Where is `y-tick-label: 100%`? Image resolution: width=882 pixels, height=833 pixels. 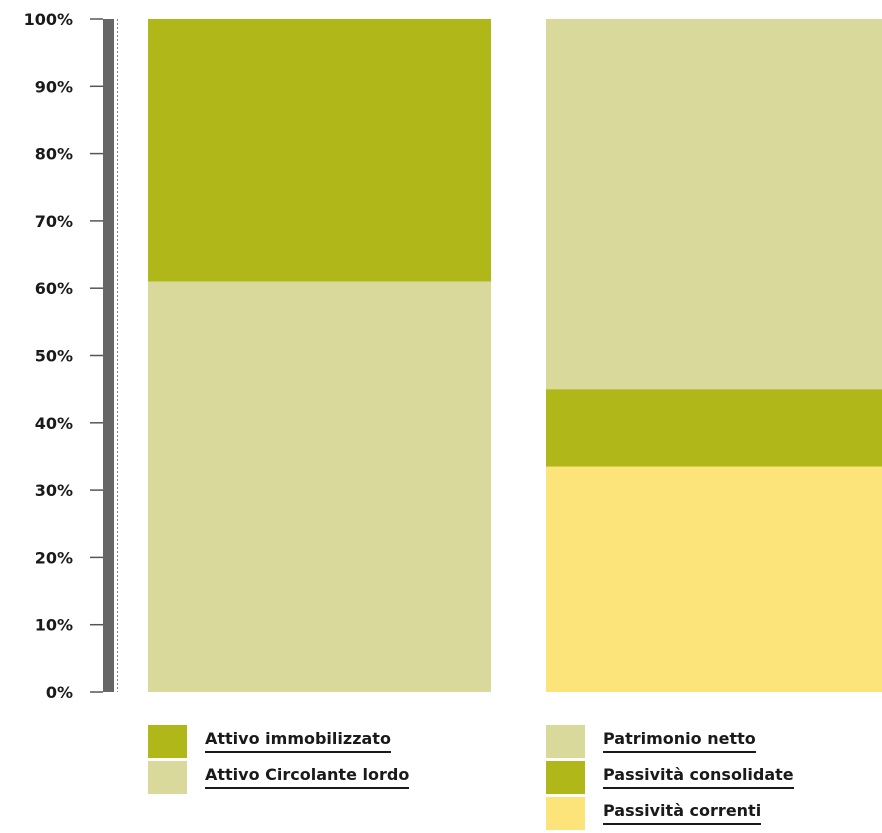
y-tick-label: 100% is located at coordinates (48, 19).